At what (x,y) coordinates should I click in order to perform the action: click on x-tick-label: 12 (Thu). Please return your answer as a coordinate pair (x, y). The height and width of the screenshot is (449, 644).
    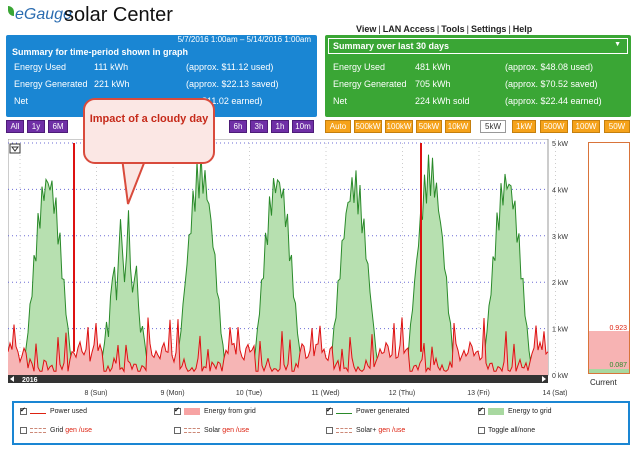
    Looking at the image, I should click on (402, 393).